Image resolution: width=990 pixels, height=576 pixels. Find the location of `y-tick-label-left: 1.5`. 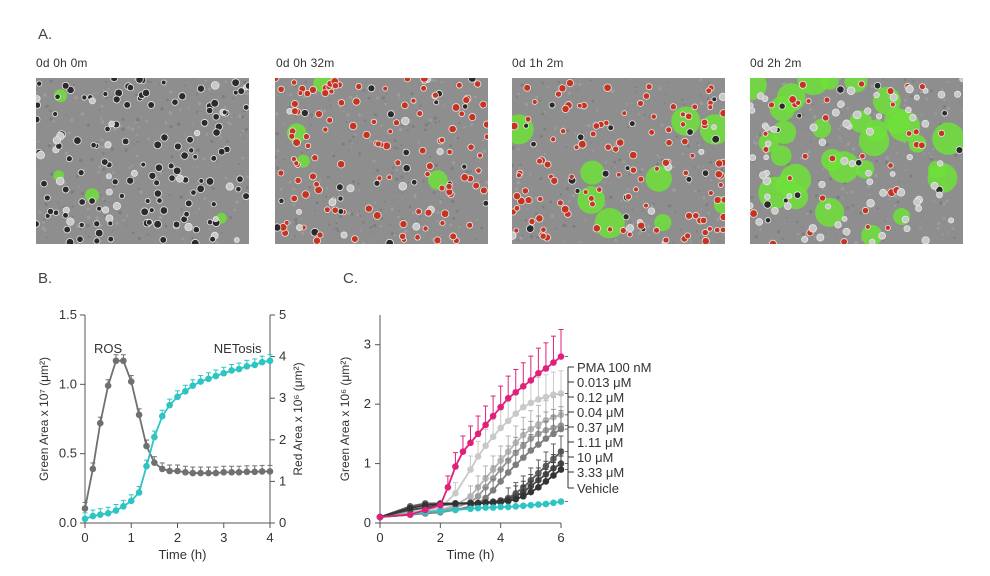

y-tick-label-left: 1.5 is located at coordinates (68, 314).